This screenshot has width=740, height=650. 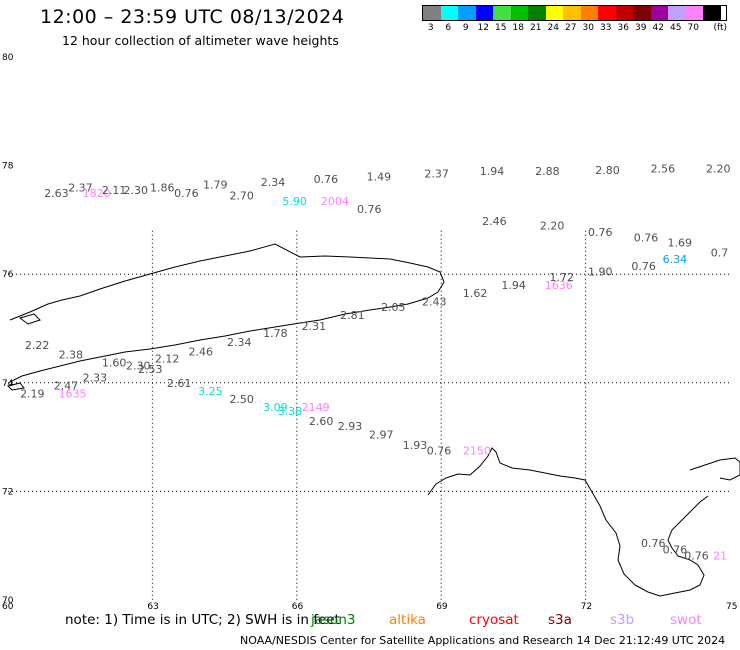 I want to click on lon-tick-label: 63, so click(x=152, y=607).